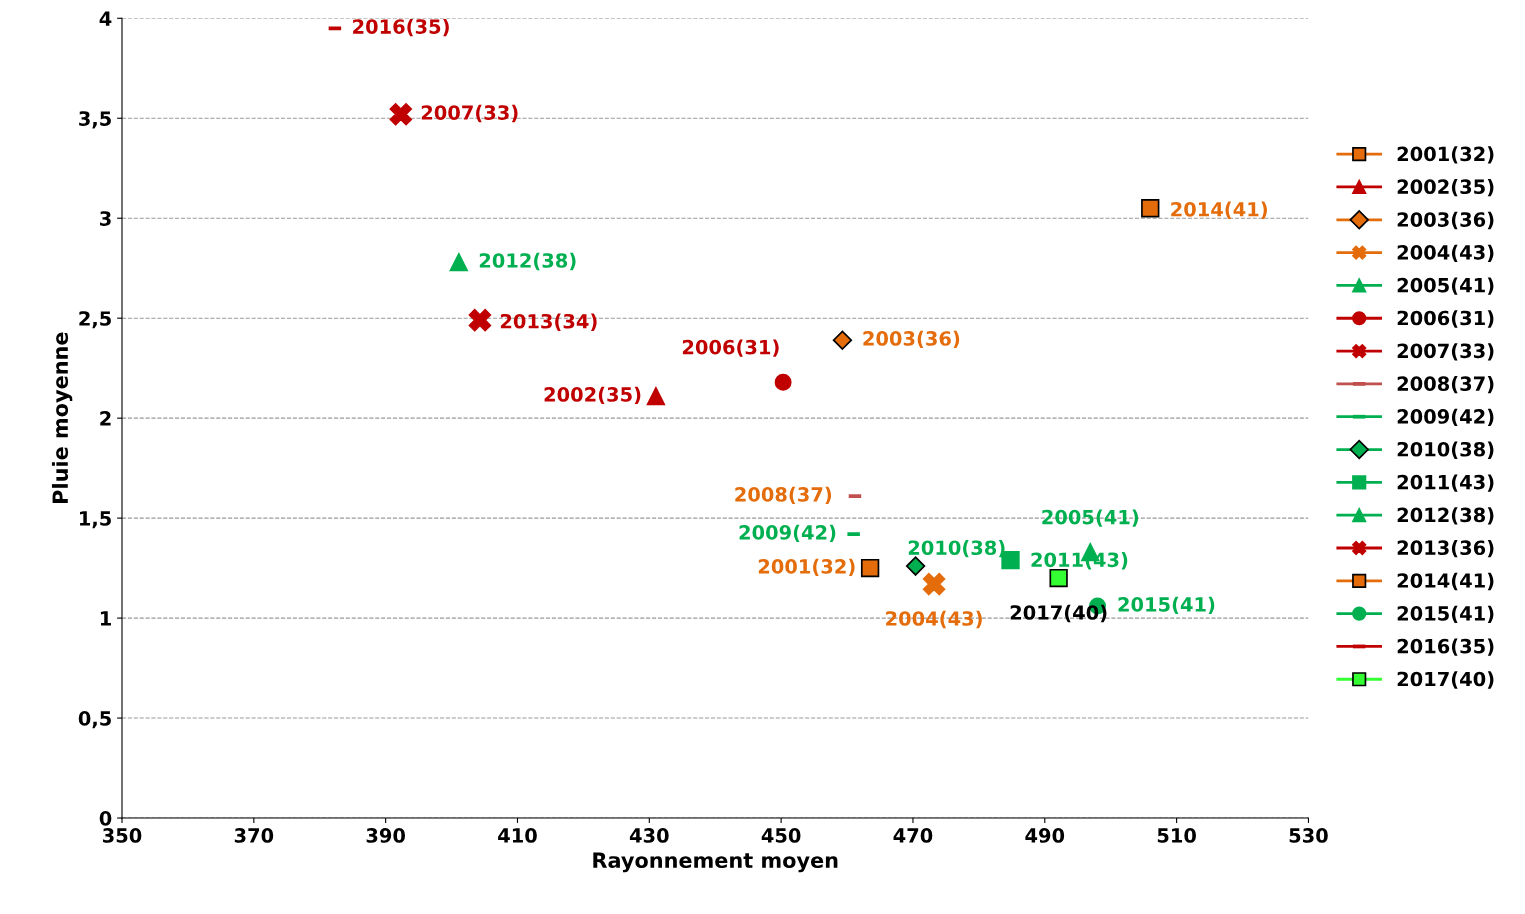 This screenshot has height=914, width=1525. I want to click on annotation: 2010(38), so click(956, 549).